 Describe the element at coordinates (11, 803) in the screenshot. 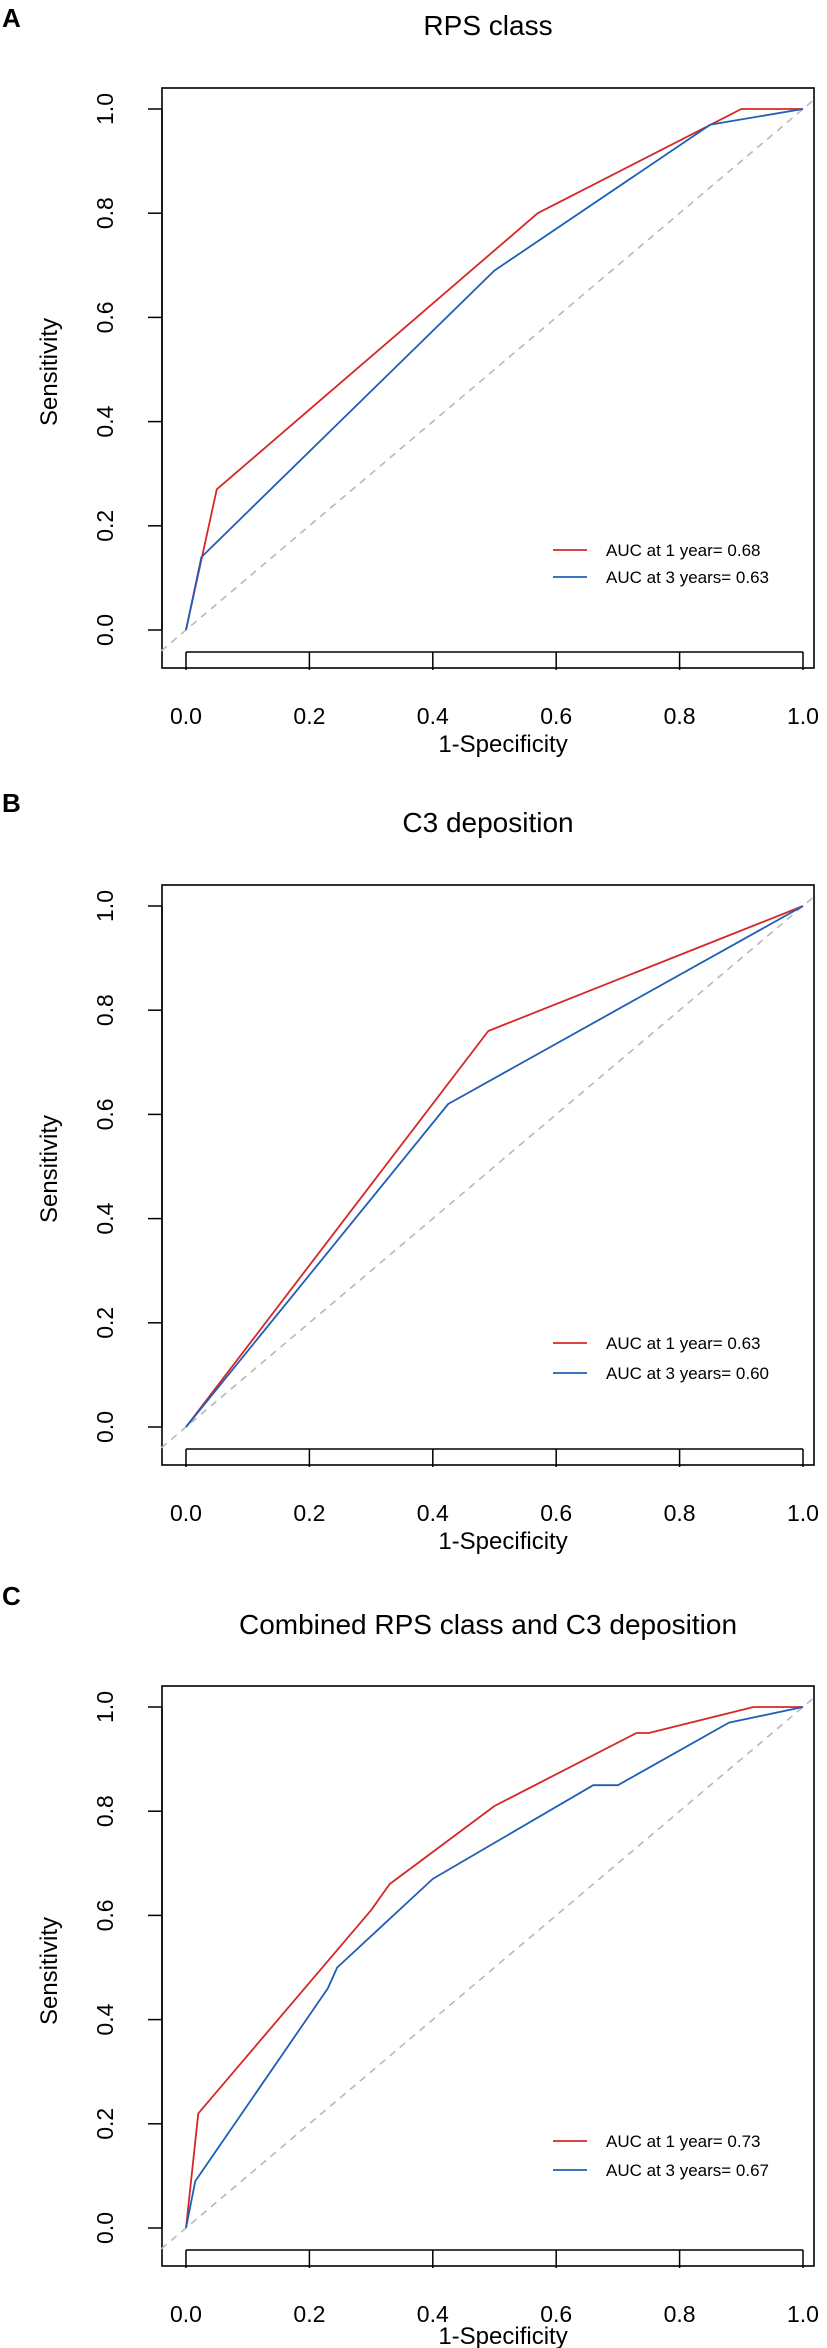

I see `panel-letter-b: B` at that location.